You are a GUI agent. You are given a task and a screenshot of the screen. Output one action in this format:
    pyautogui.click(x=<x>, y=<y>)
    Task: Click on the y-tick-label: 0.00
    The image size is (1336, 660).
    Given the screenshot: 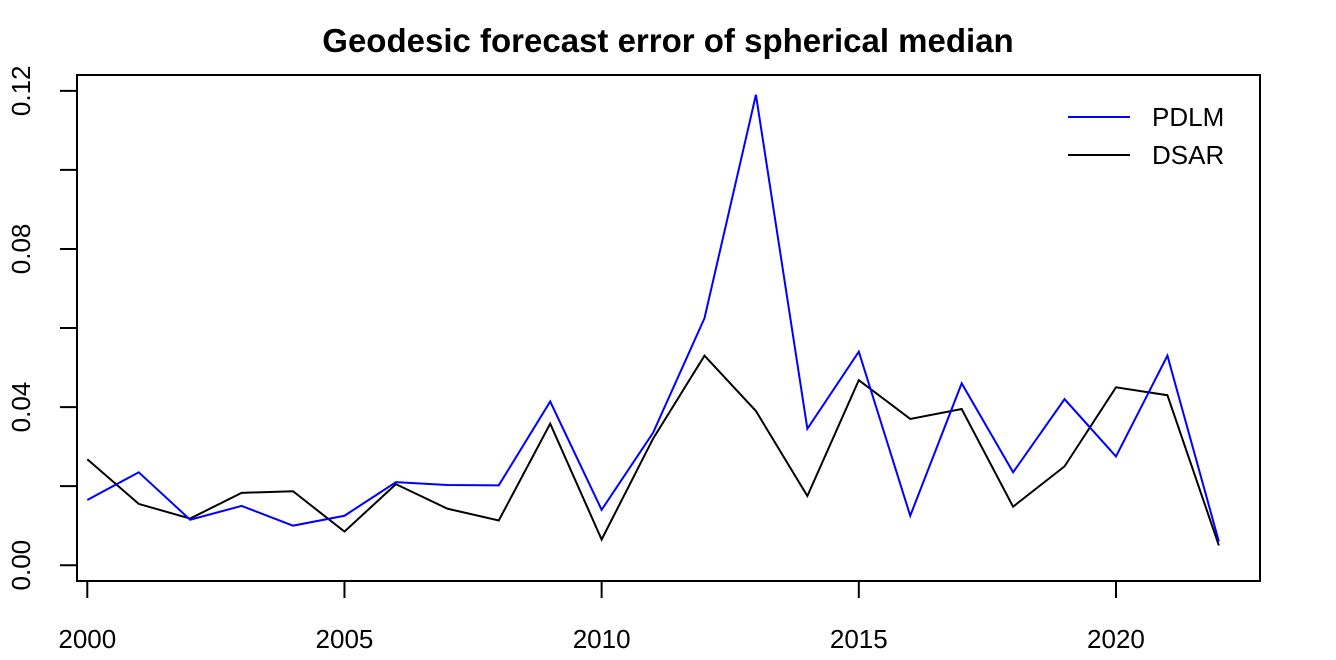 What is the action you would take?
    pyautogui.click(x=21, y=565)
    